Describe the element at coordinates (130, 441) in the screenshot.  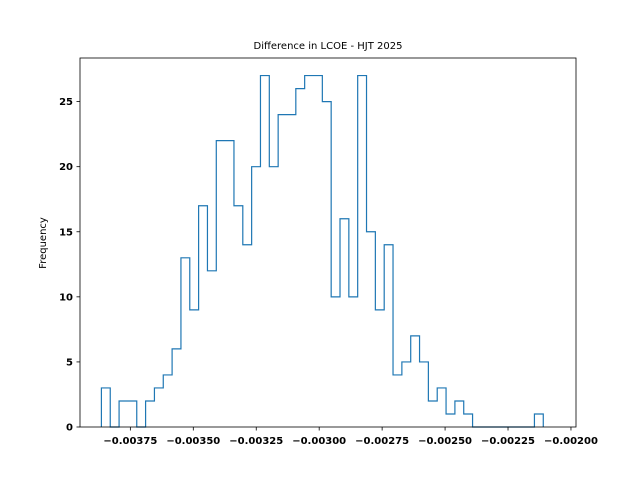
I see `x-tick-label: −0.00375` at that location.